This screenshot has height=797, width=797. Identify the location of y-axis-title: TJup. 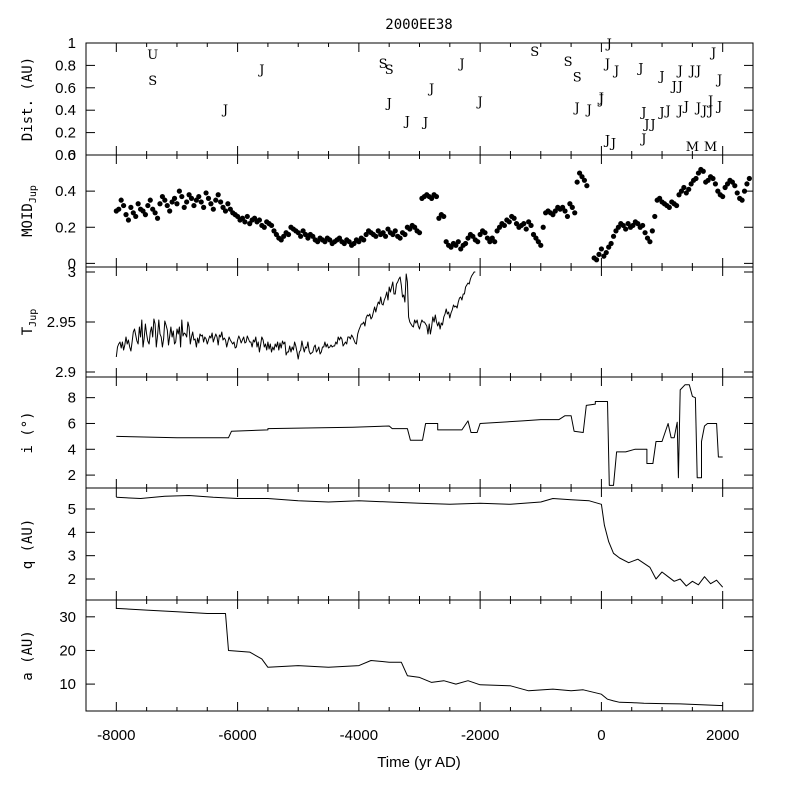
(29, 322).